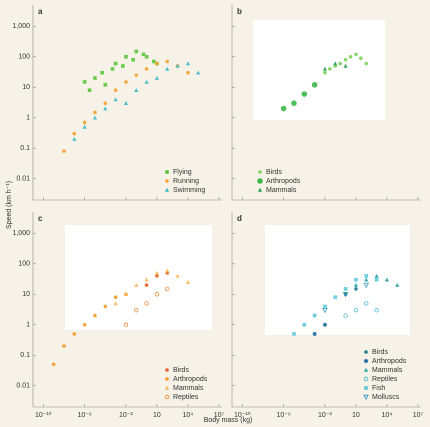  I want to click on legend-label: Running, so click(186, 181).